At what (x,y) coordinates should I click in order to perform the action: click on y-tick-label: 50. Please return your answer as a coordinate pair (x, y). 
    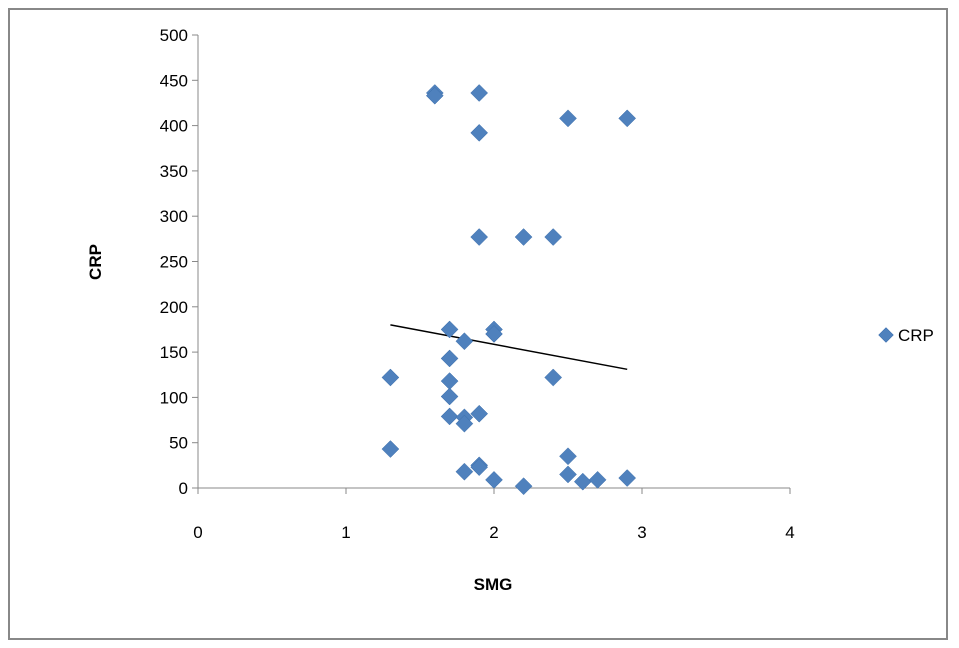
    Looking at the image, I should click on (178, 443).